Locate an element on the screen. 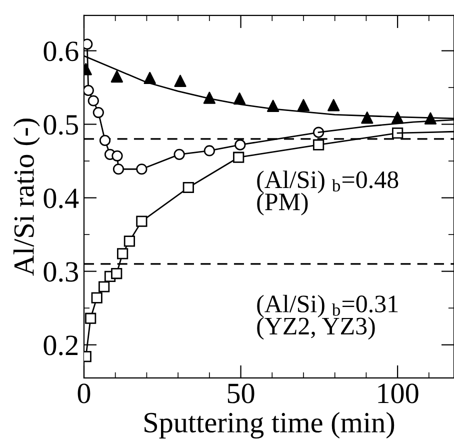  x-axis-title: Sputtering time (min) is located at coordinates (269, 425).